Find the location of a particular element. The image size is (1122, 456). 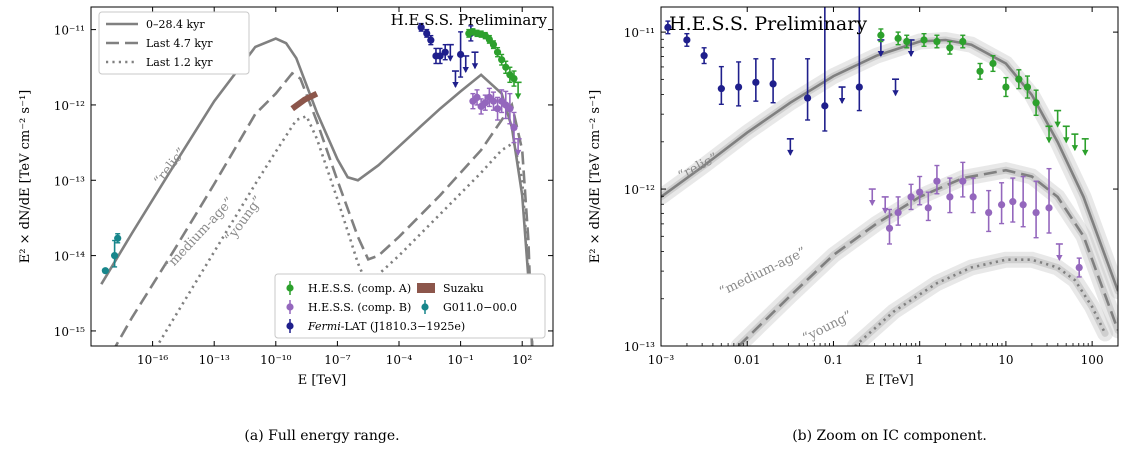

x-tick-label: 0.1 is located at coordinates (833, 360).